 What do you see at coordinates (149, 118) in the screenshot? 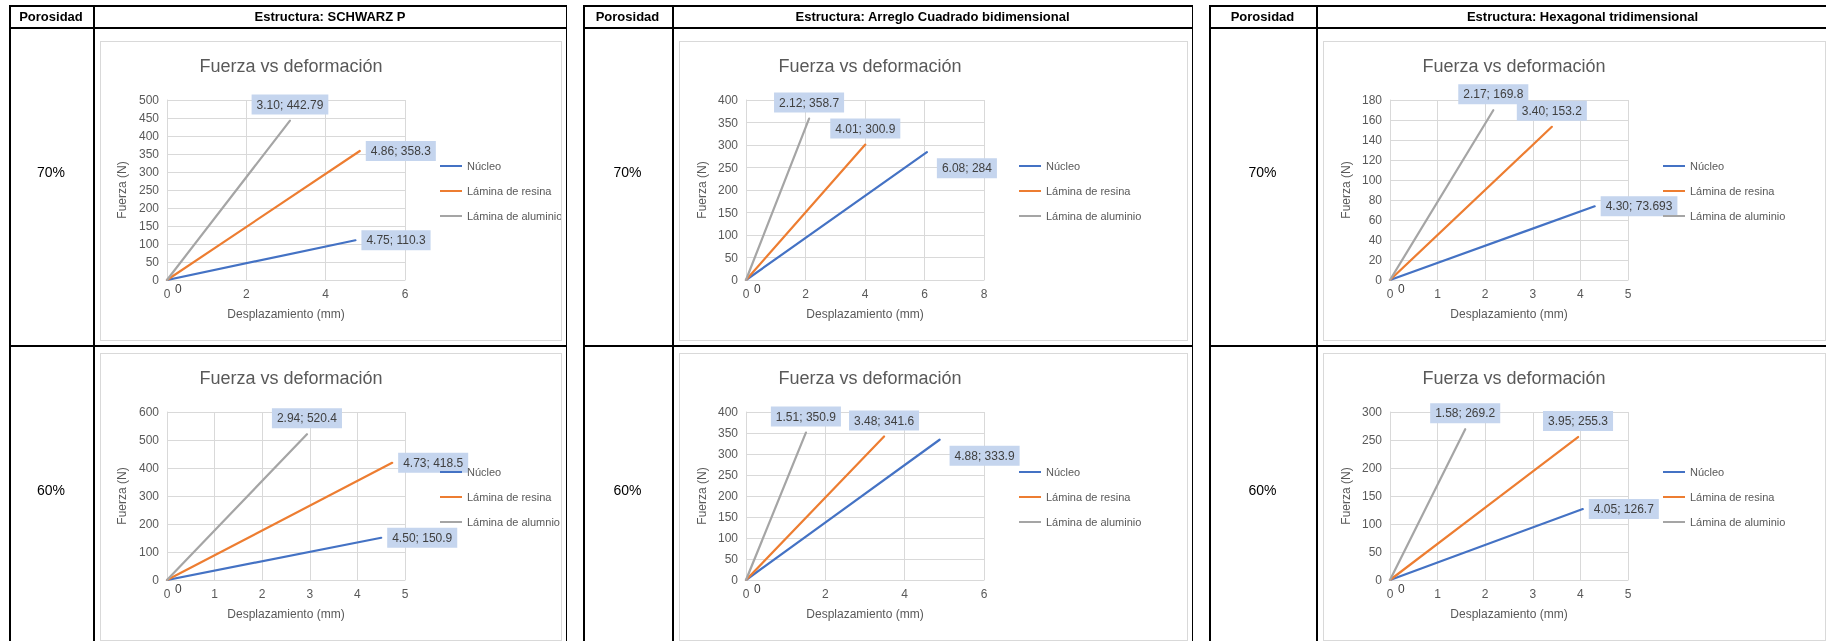
I see `y-tick-label: 450` at bounding box center [149, 118].